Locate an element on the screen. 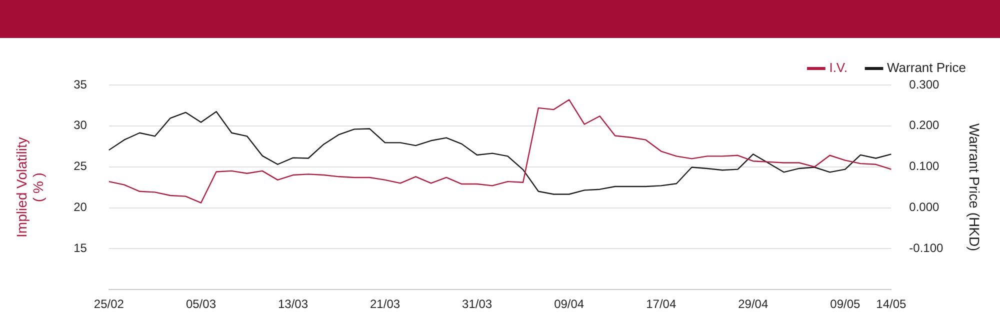  x-tick-label: 09/05 is located at coordinates (845, 304).